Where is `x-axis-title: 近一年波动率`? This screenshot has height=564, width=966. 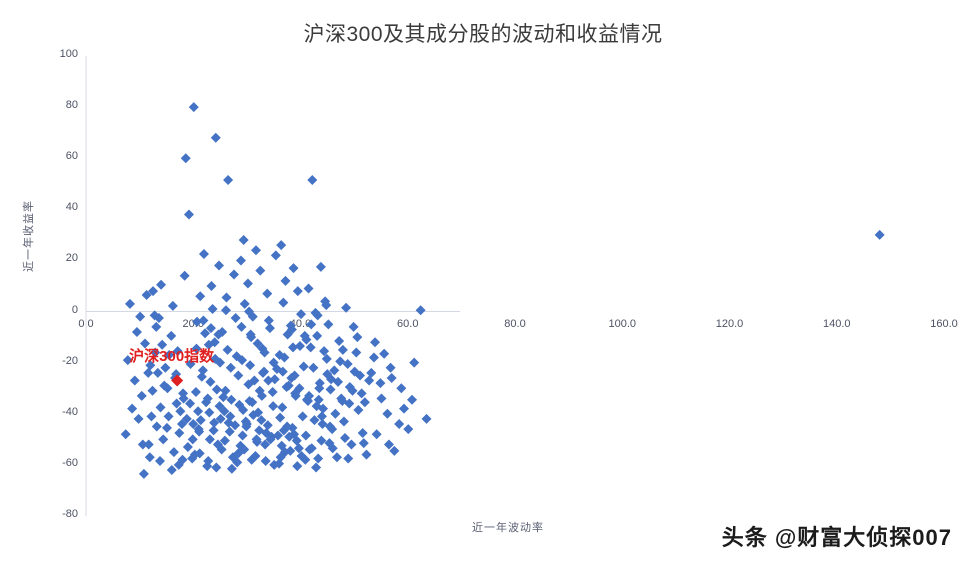
x-axis-title: 近一年波动率 is located at coordinates (508, 528).